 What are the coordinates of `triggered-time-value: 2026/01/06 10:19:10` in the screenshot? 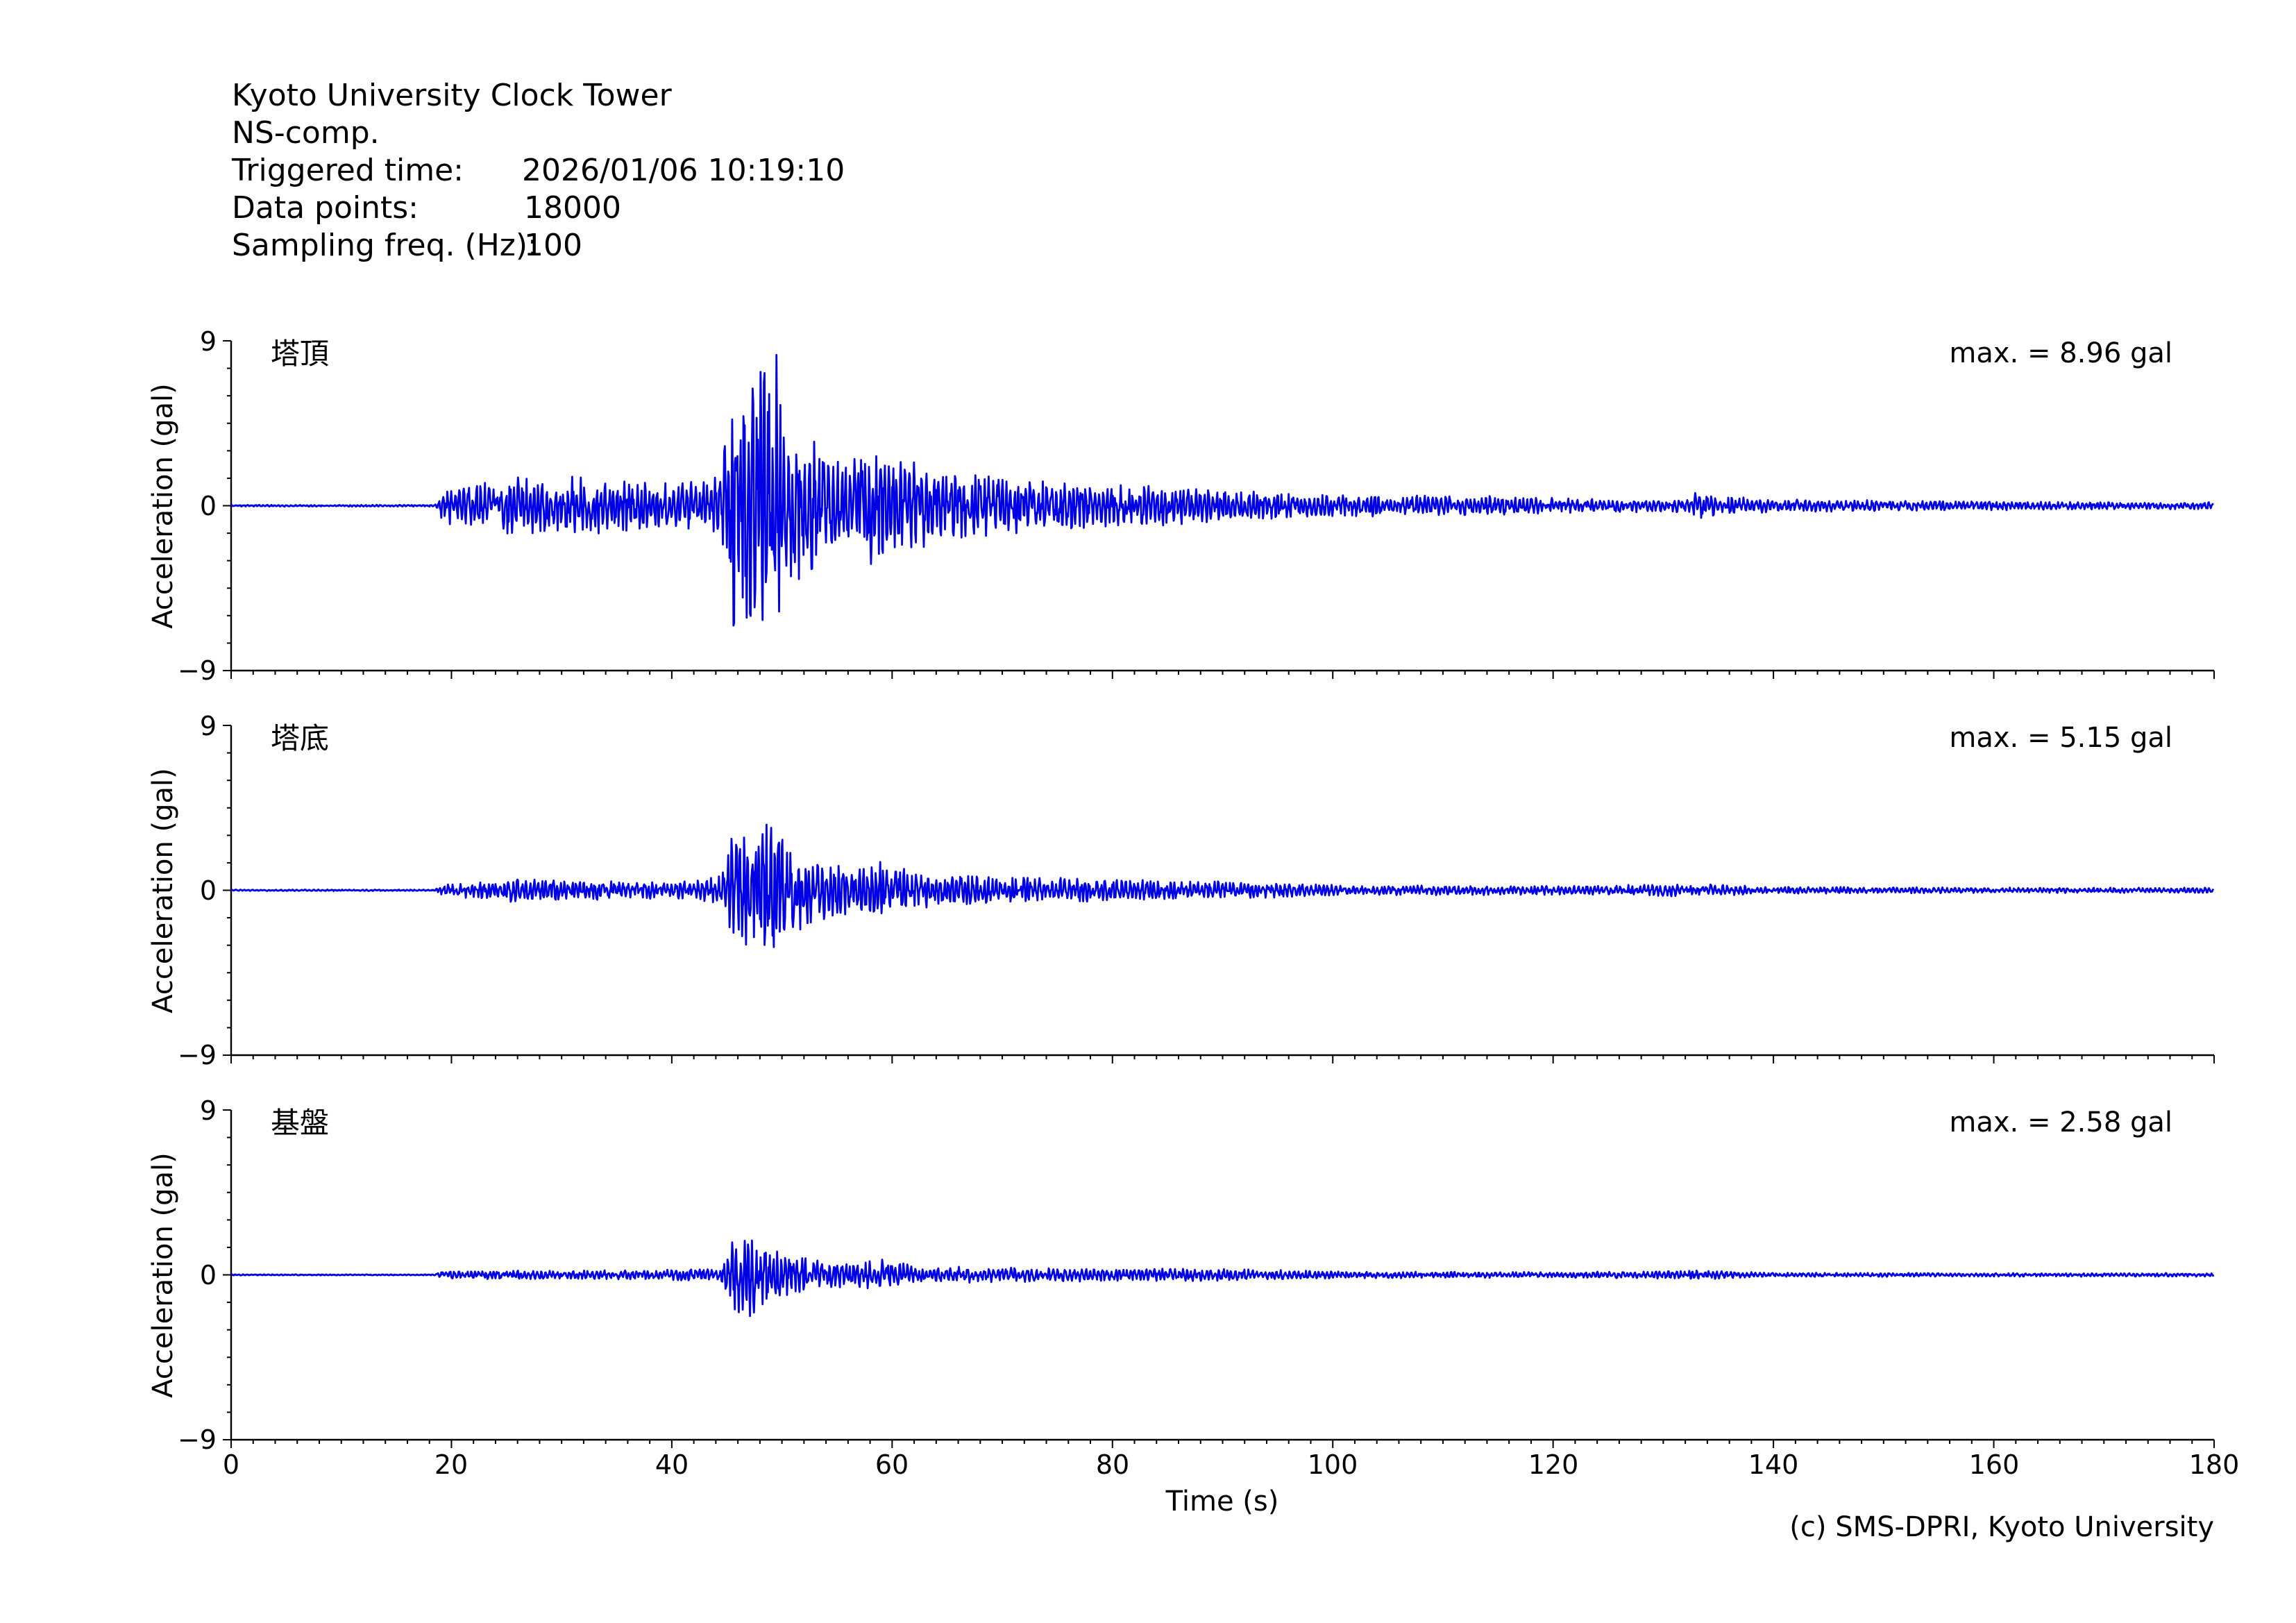 It's located at (684, 170).